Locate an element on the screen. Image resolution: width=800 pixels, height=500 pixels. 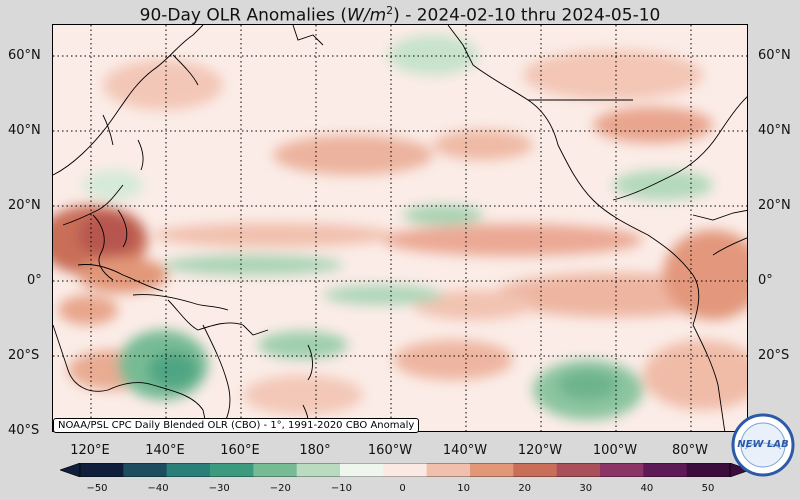
lon-label-160e: 160°E is located at coordinates (240, 450).